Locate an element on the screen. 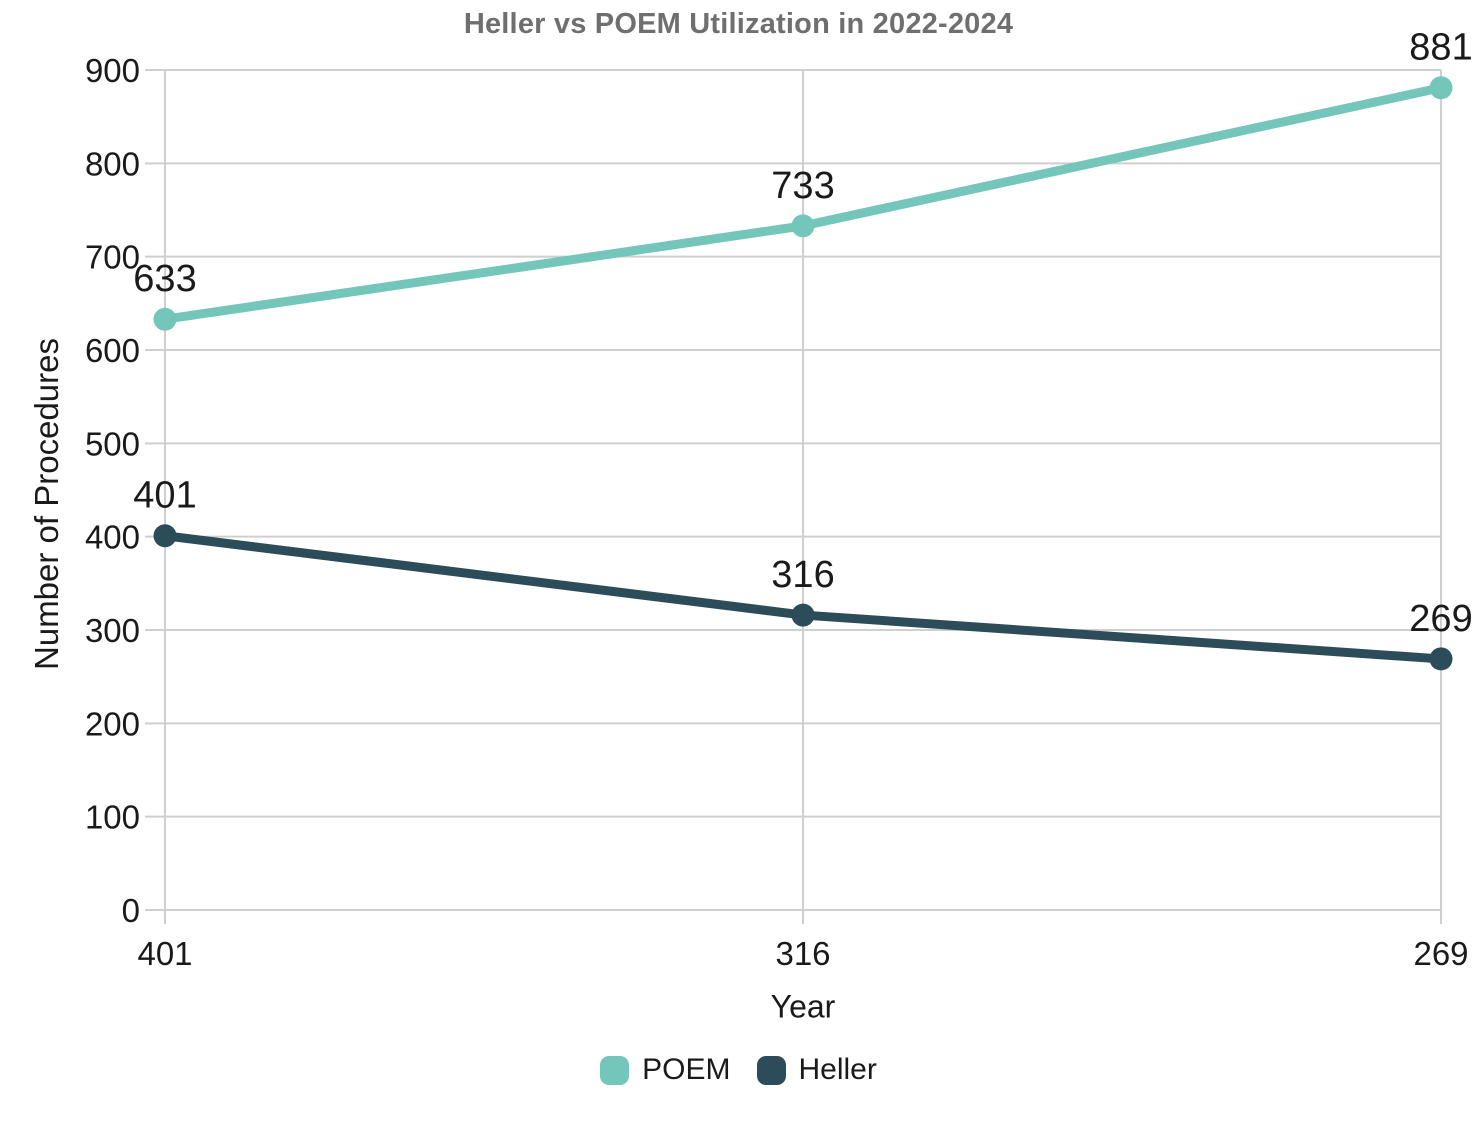 This screenshot has width=1477, height=1126. poem-legend-swatch is located at coordinates (615, 1070).